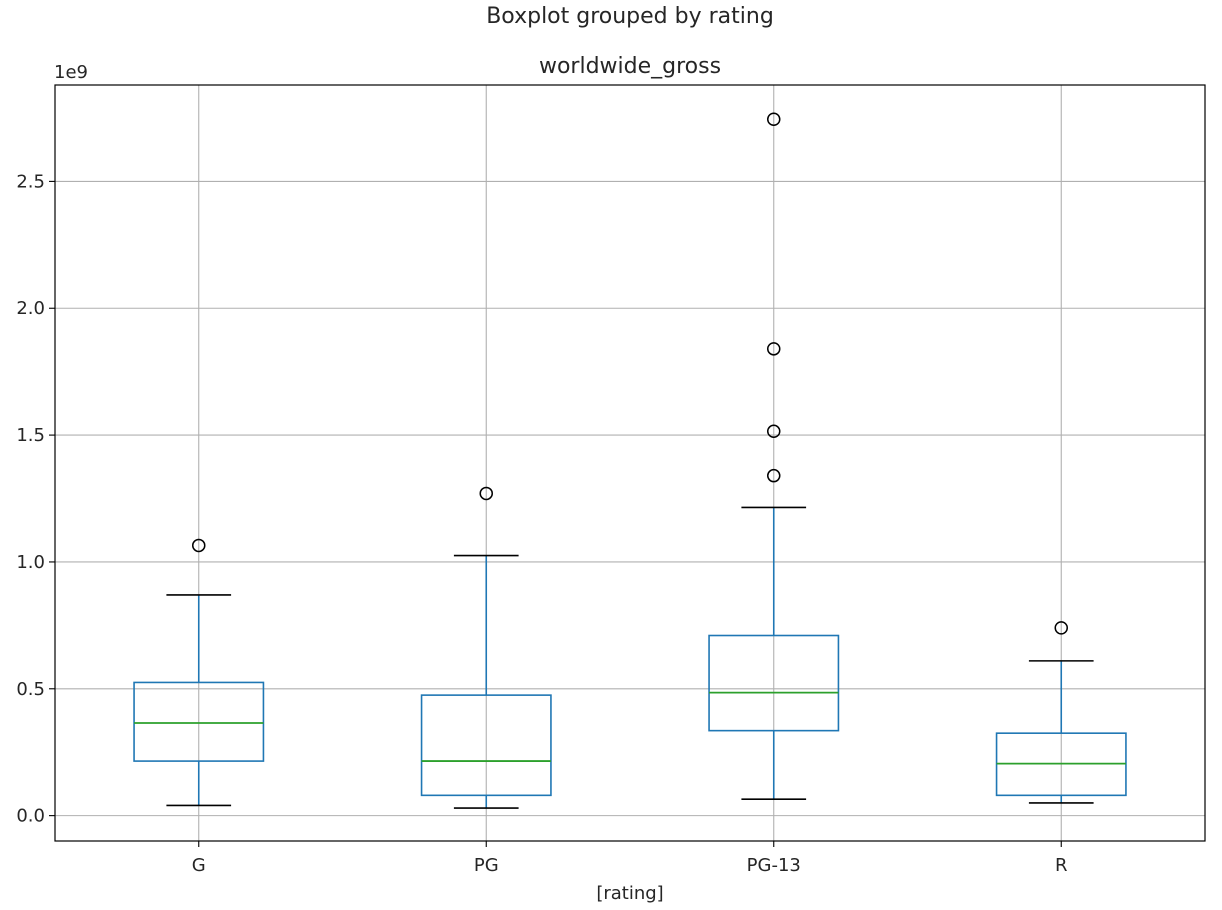 Image resolution: width=1222 pixels, height=910 pixels. I want to click on y-tick-label: 0.5, so click(30, 689).